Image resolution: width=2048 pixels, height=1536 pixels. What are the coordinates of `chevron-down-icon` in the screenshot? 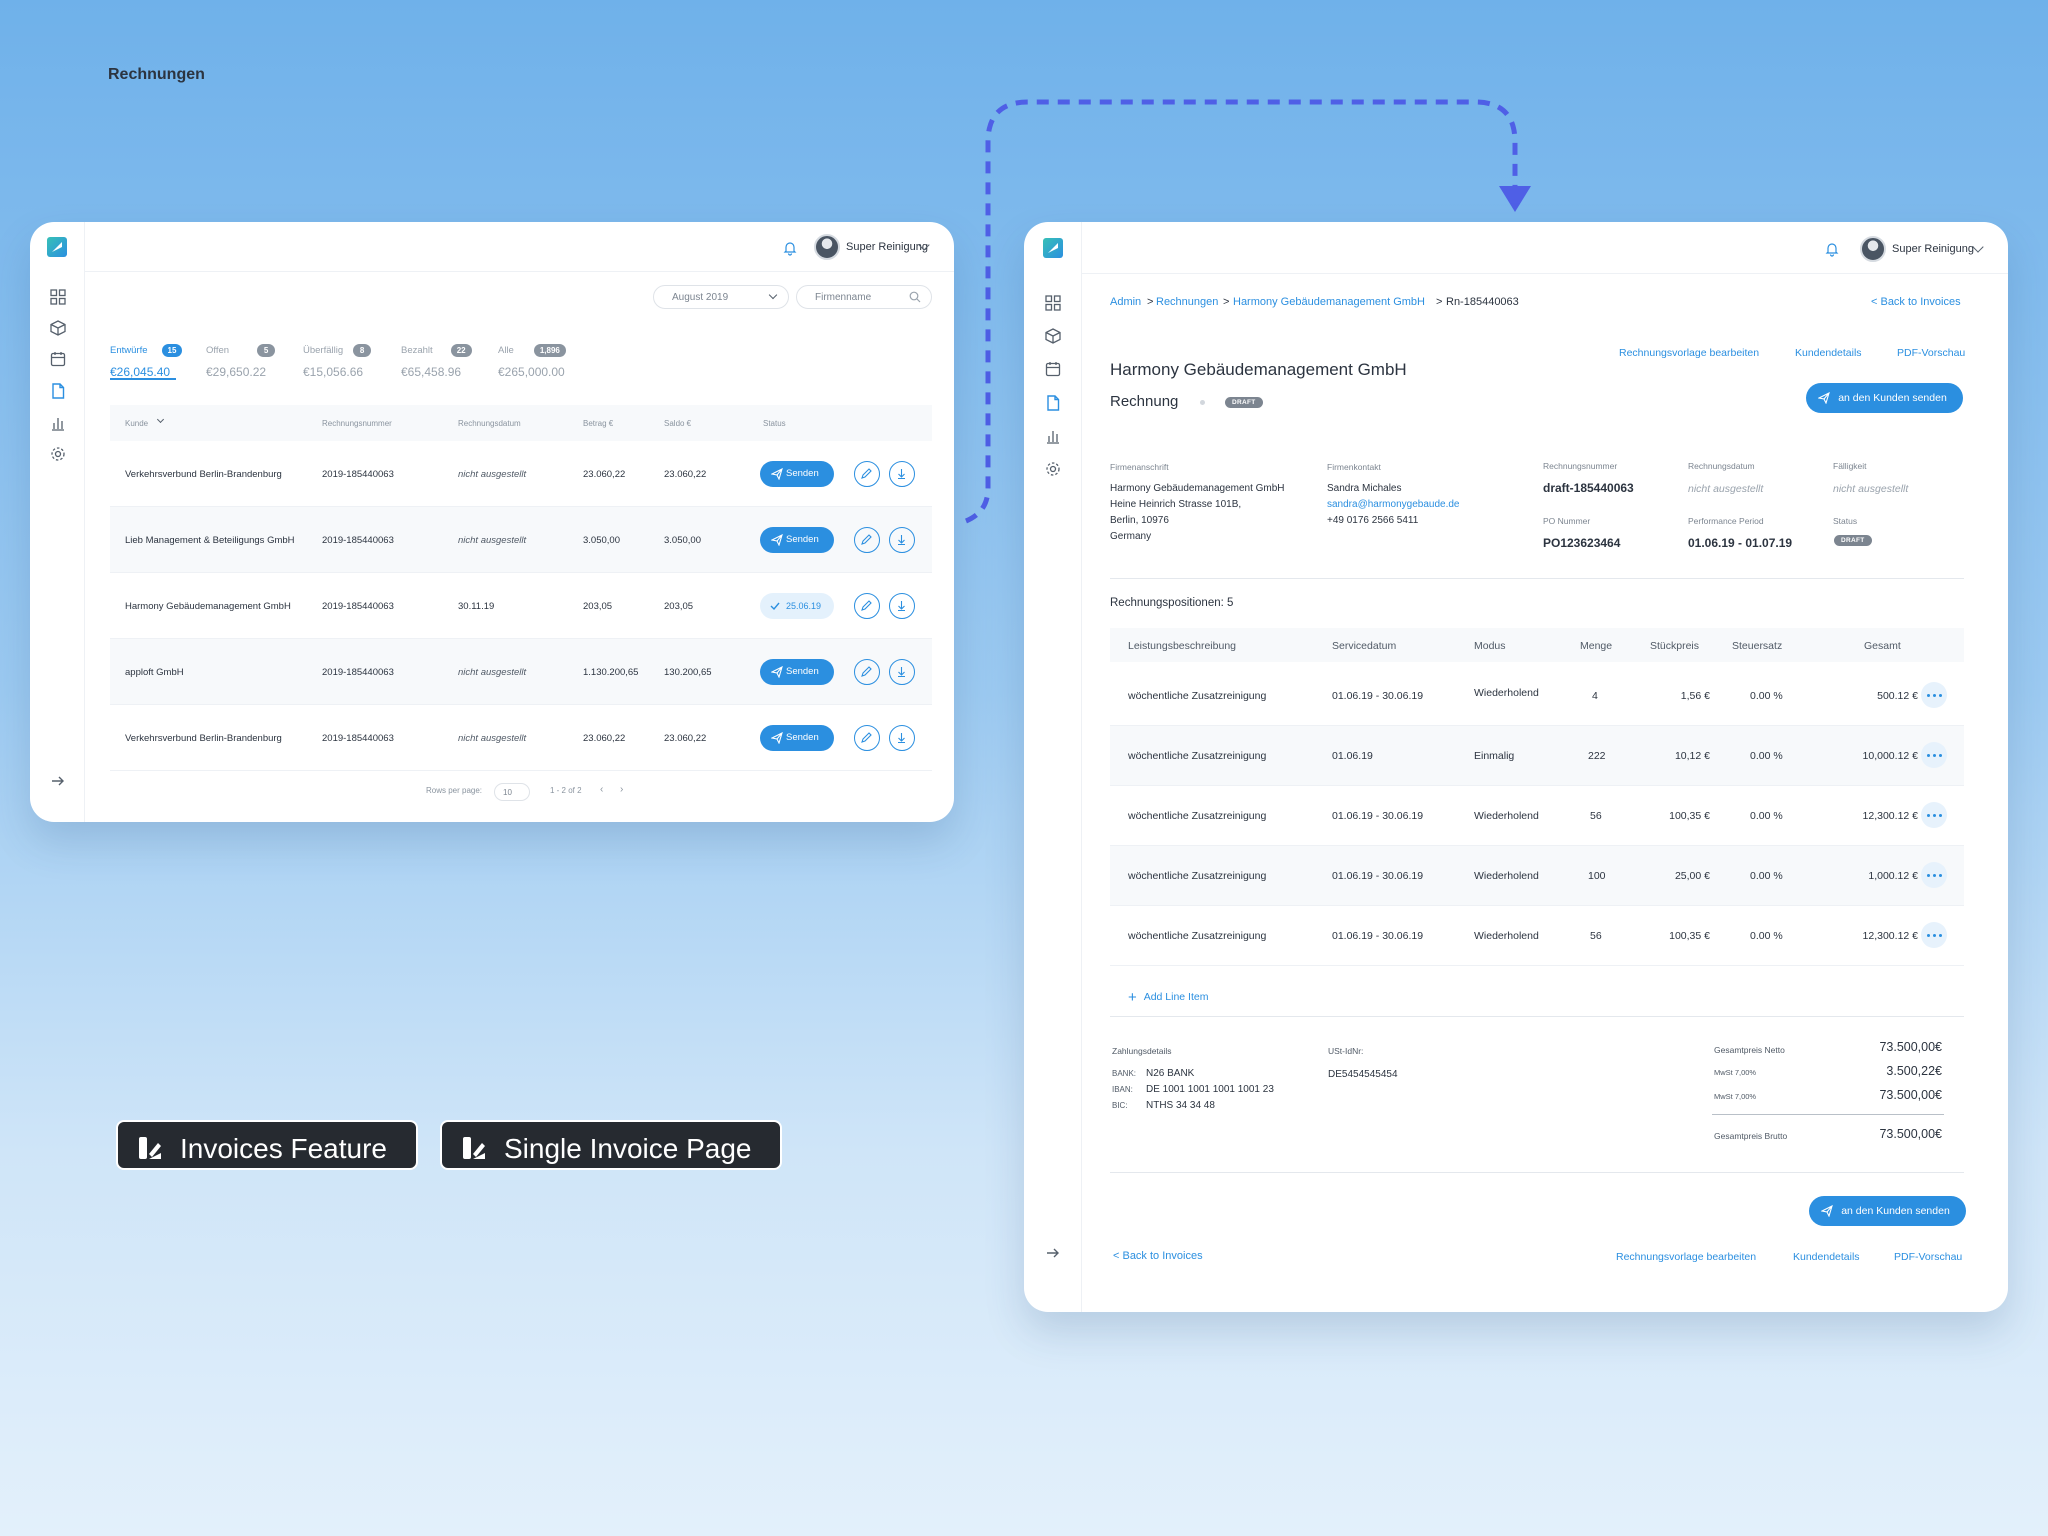 It's located at (160, 419).